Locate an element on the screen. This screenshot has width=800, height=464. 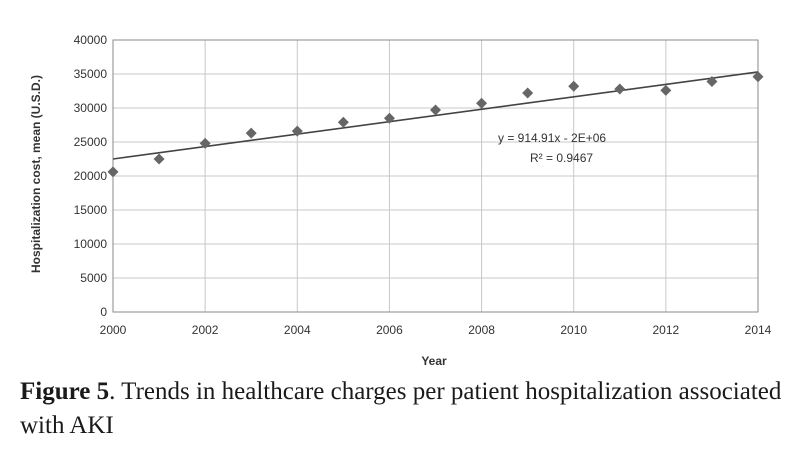
x-tick-label: 2006 is located at coordinates (389, 330).